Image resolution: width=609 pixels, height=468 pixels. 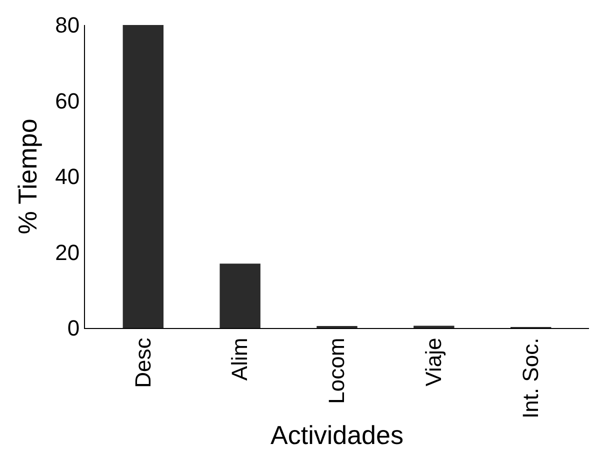 I want to click on y-tick-label: 80, so click(x=67, y=25).